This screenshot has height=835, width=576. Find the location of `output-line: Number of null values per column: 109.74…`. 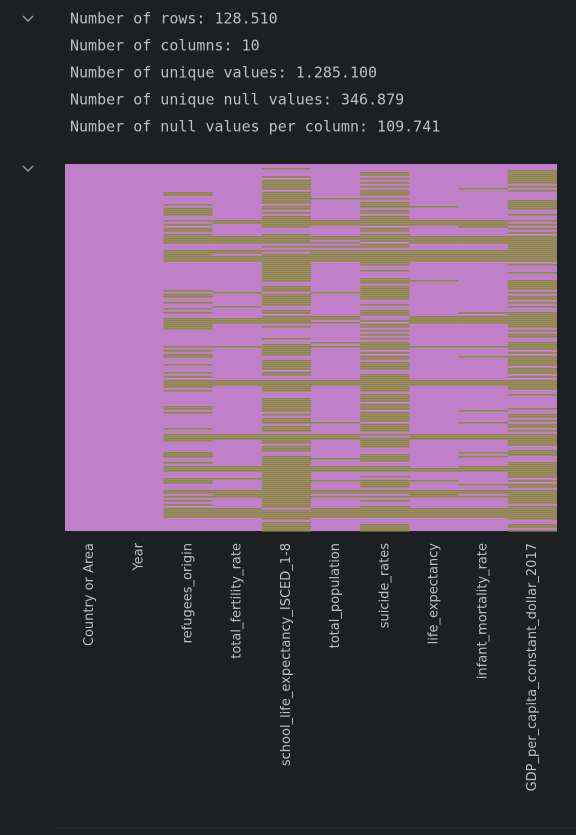

output-line: Number of null values per column: 109.74… is located at coordinates (255, 127).